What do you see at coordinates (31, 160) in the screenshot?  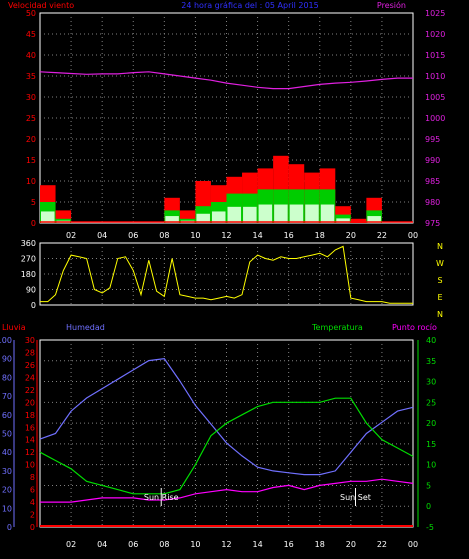 I see `wind-y-tick-label: 15` at bounding box center [31, 160].